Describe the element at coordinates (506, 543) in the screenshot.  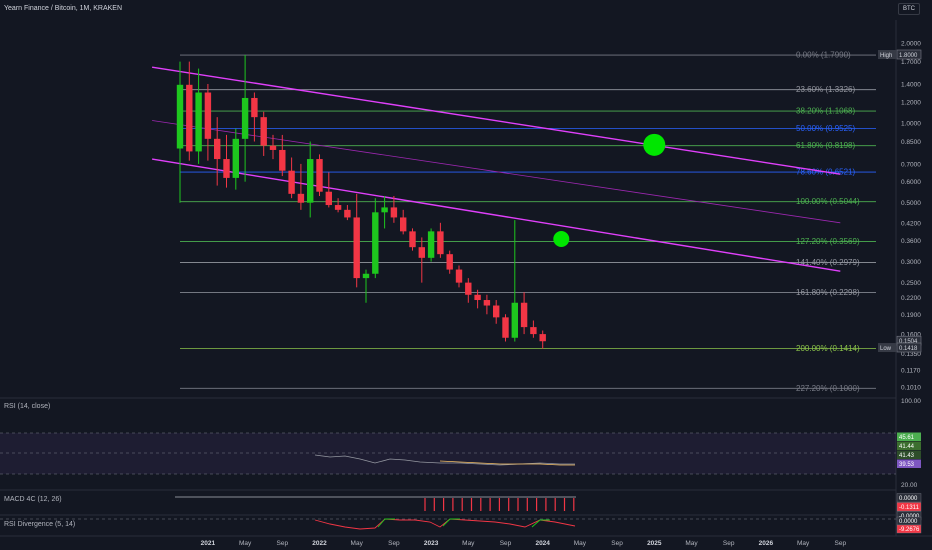
I see `time-tick-8: Sep` at that location.